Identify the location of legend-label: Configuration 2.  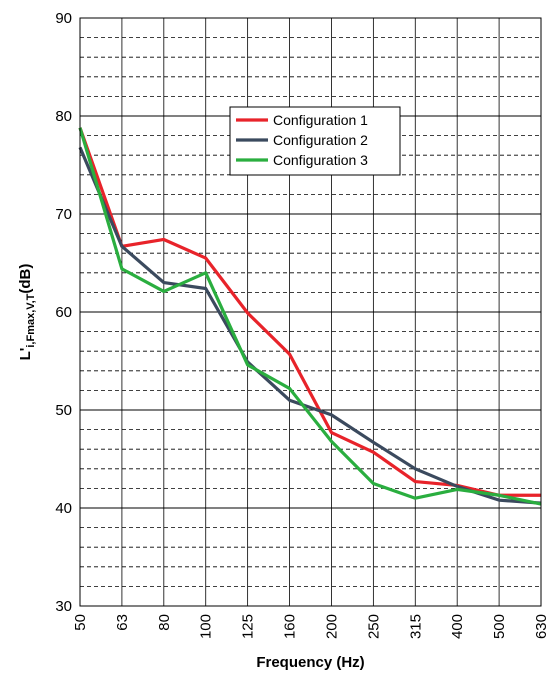
(320, 140).